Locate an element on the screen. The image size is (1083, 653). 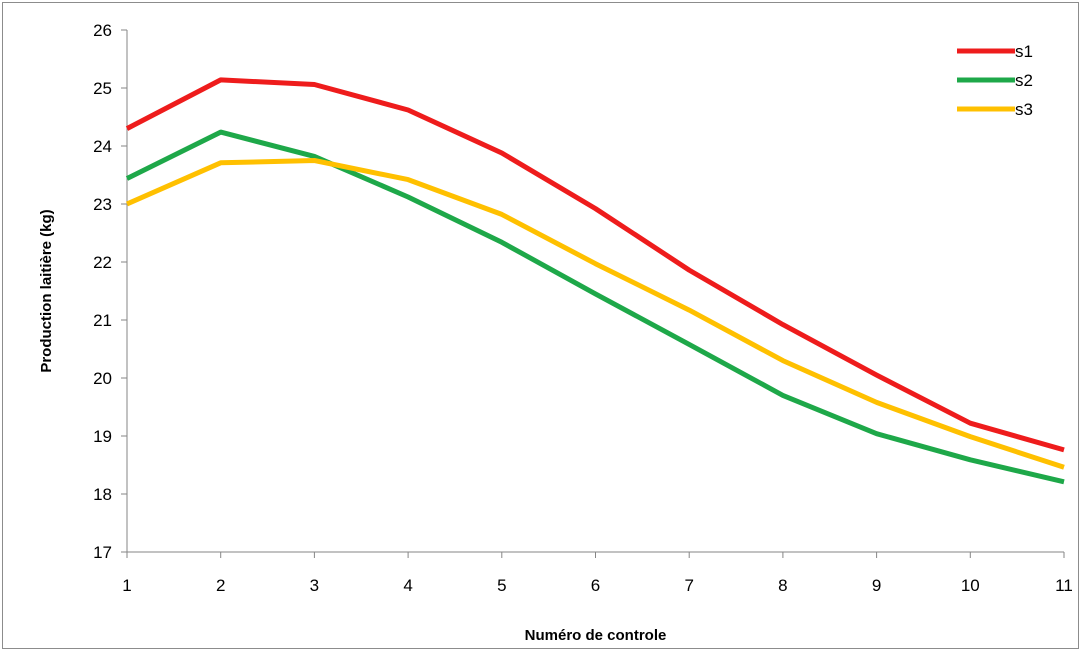
x-tick-label: 1 is located at coordinates (126, 585).